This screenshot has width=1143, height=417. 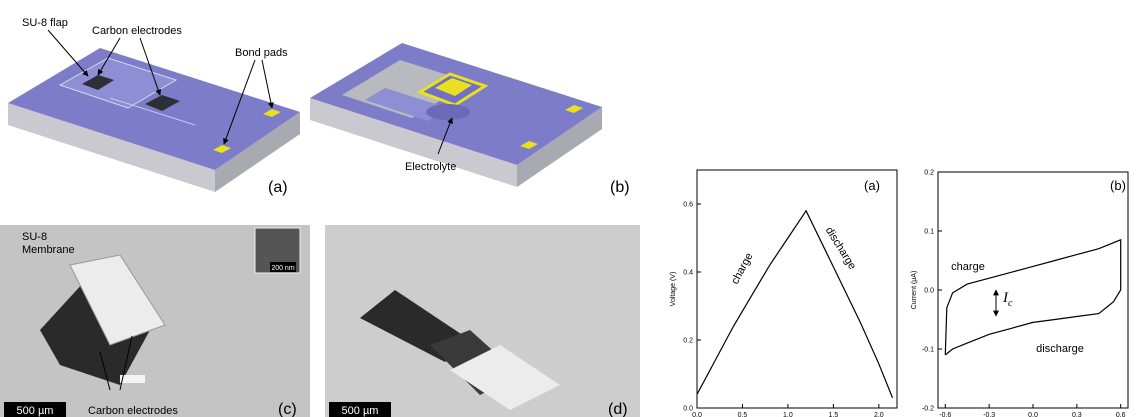 What do you see at coordinates (688, 205) in the screenshot?
I see `y-tick-label: 0.6` at bounding box center [688, 205].